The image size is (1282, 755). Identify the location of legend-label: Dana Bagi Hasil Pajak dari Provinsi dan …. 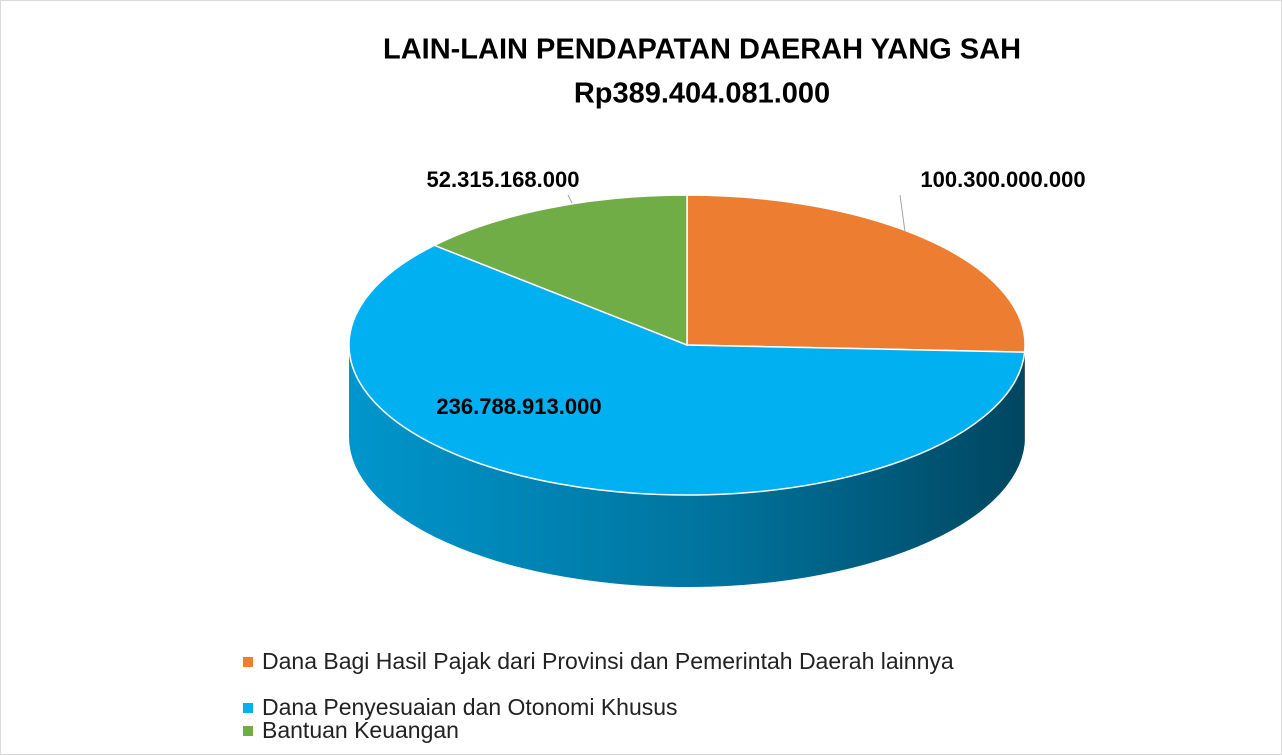
(608, 661).